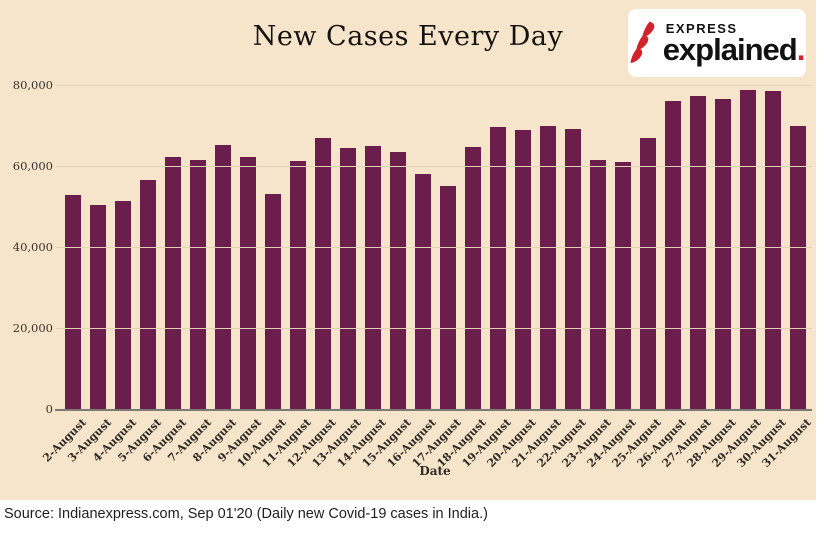 This screenshot has width=824, height=534. Describe the element at coordinates (522, 269) in the screenshot. I see `bar-20-August` at that location.